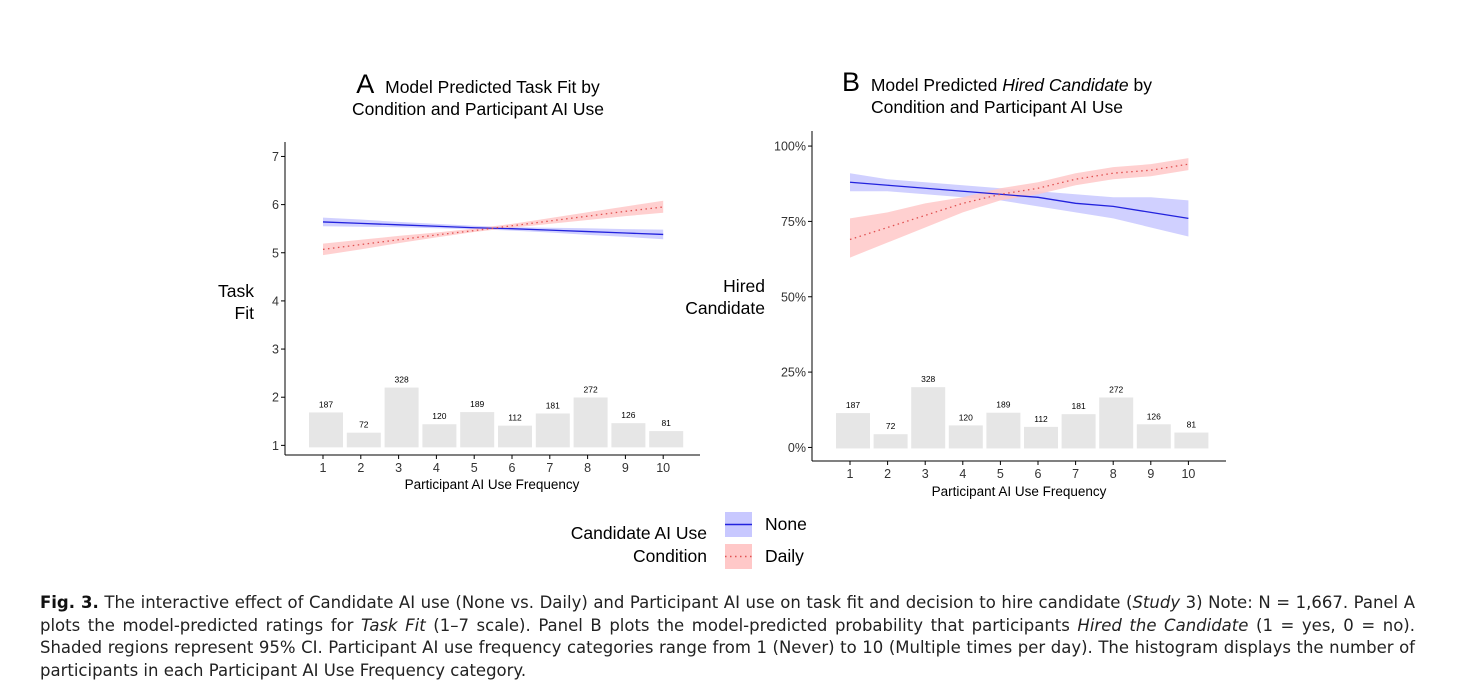  I want to click on panel-a-hist-count-10: 81, so click(666, 423).